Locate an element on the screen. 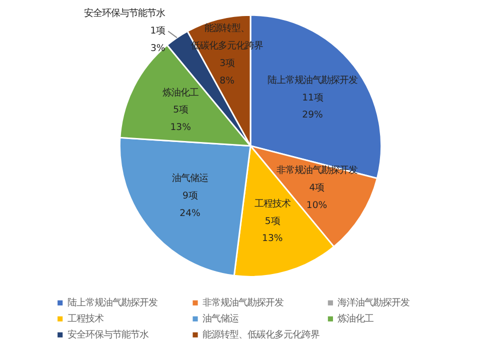 The image size is (500, 362). slice-label: 陆上常规油气勘探开发 is located at coordinates (313, 80).